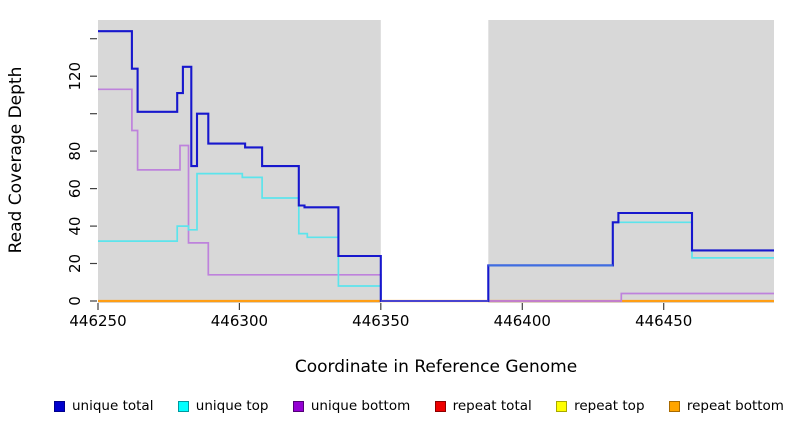 The height and width of the screenshot is (432, 792). I want to click on x-tick-label: 446300, so click(239, 321).